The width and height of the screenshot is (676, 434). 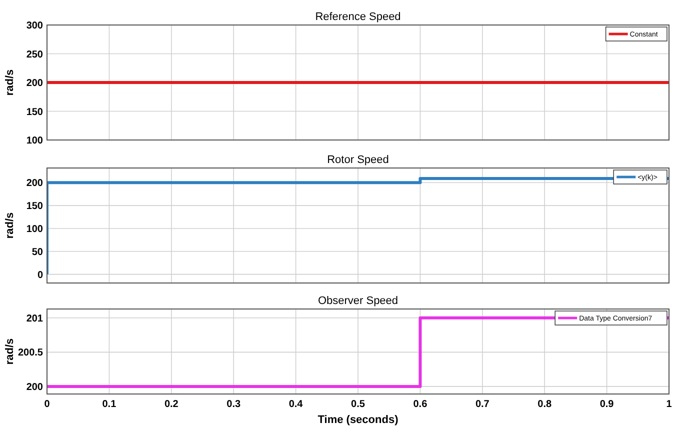 What do you see at coordinates (607, 404) in the screenshot?
I see `x-tick-label: 0.9` at bounding box center [607, 404].